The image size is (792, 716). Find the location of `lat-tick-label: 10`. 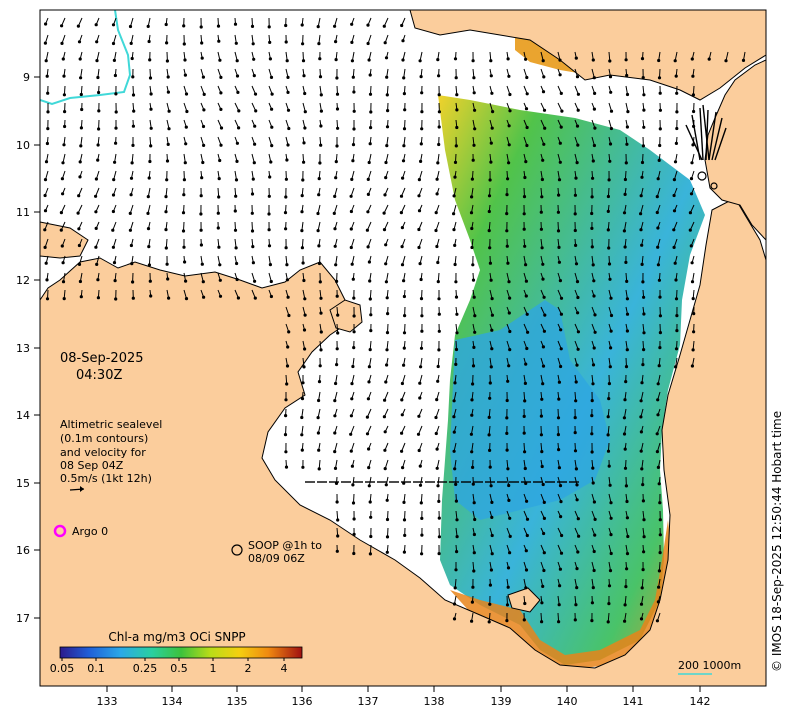

lat-tick-label: 10 is located at coordinates (23, 145).